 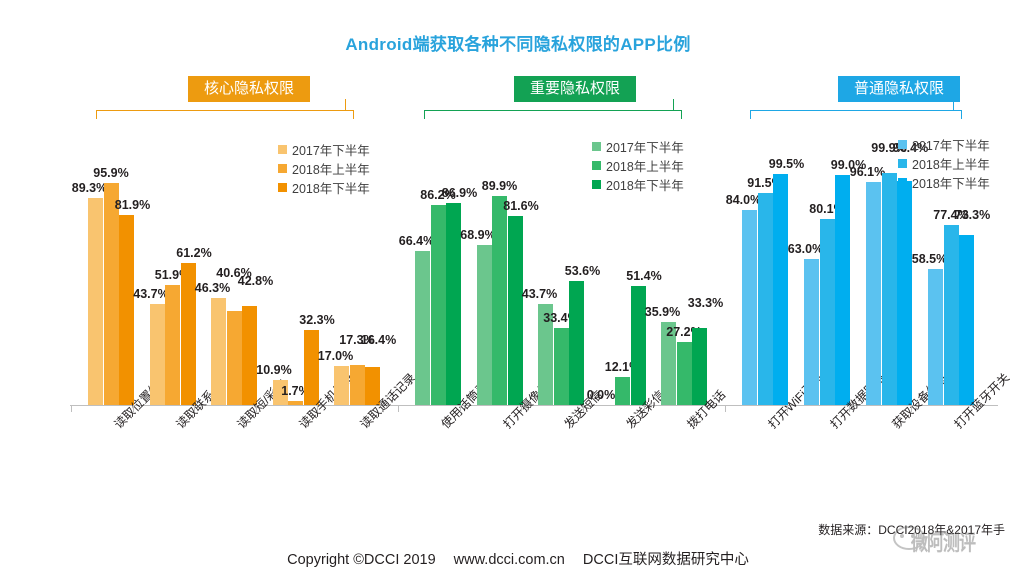 What do you see at coordinates (335, 355) in the screenshot?
I see `bar-value-label: 17.0%` at bounding box center [335, 355].